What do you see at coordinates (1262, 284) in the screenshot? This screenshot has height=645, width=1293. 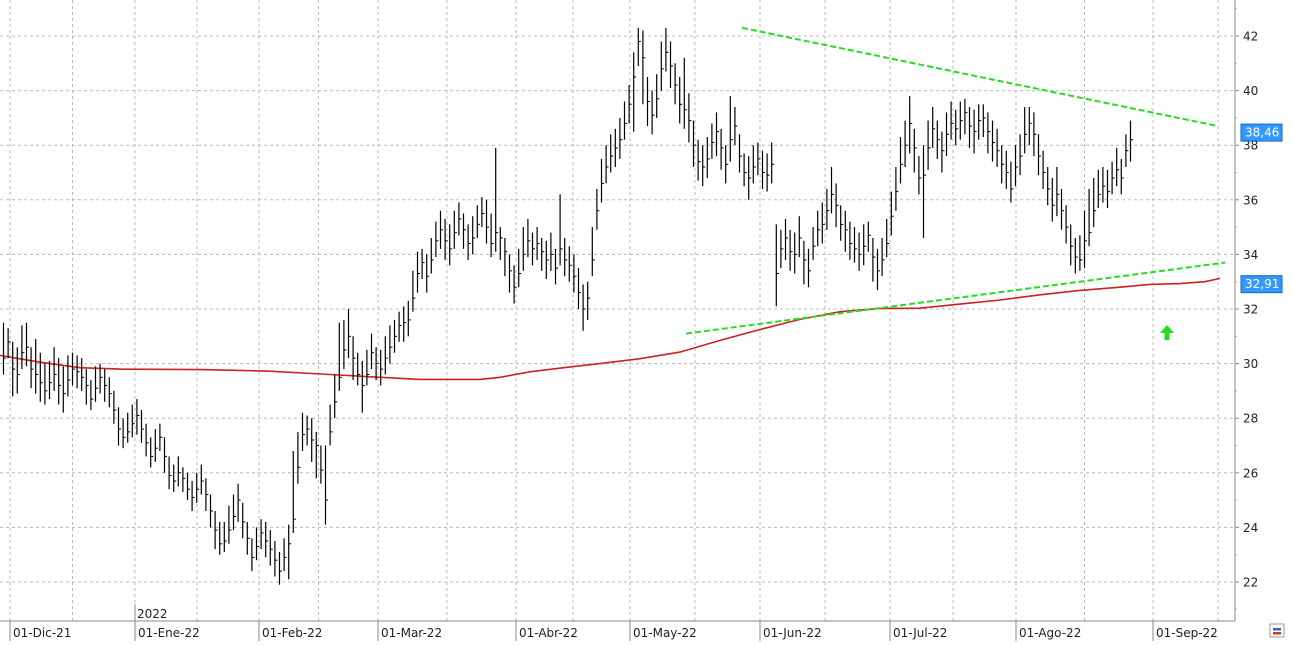 I see `ma-value-label: 32,91` at bounding box center [1262, 284].